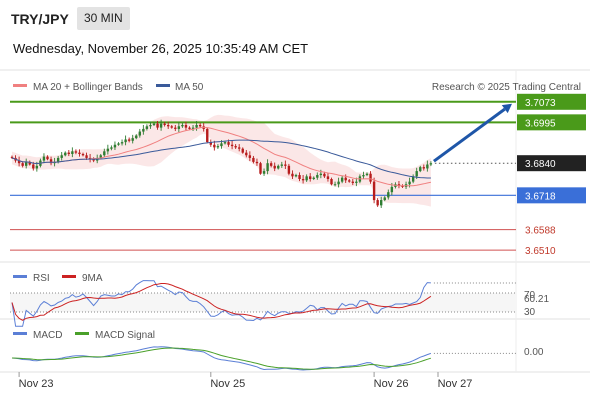  I want to click on support-level-label: 3.6510, so click(540, 251).